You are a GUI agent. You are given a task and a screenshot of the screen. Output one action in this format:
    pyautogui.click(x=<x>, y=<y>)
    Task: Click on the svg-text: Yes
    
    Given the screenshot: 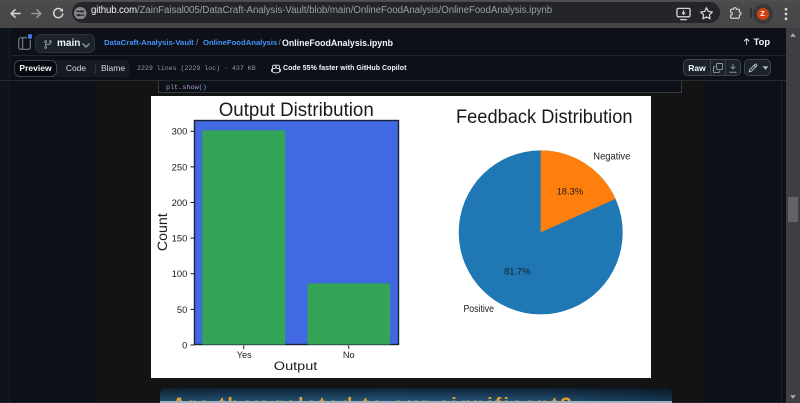 What is the action you would take?
    pyautogui.click(x=244, y=355)
    